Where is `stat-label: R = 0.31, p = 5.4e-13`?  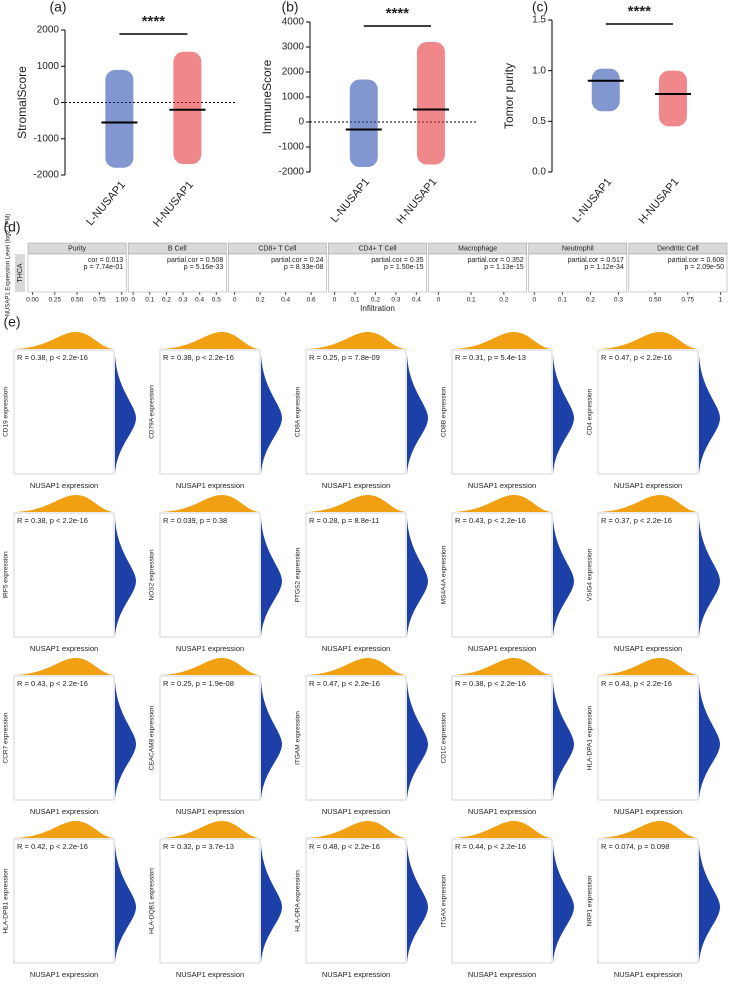 stat-label: R = 0.31, p = 5.4e-13 is located at coordinates (490, 357).